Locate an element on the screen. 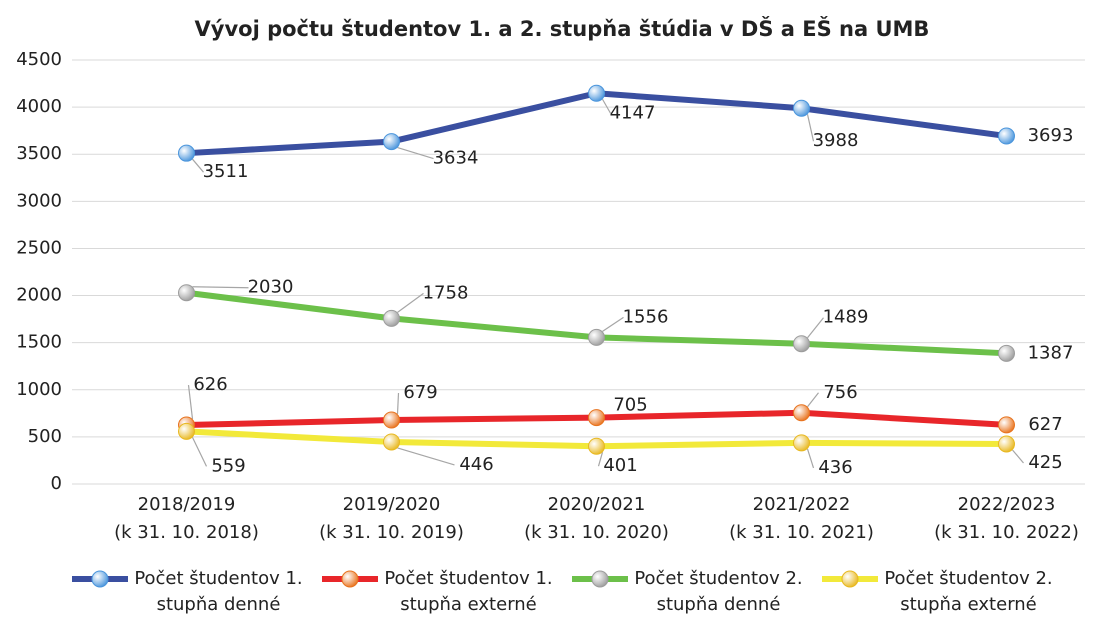 The width and height of the screenshot is (1097, 623). data-label: 2030 is located at coordinates (271, 287).